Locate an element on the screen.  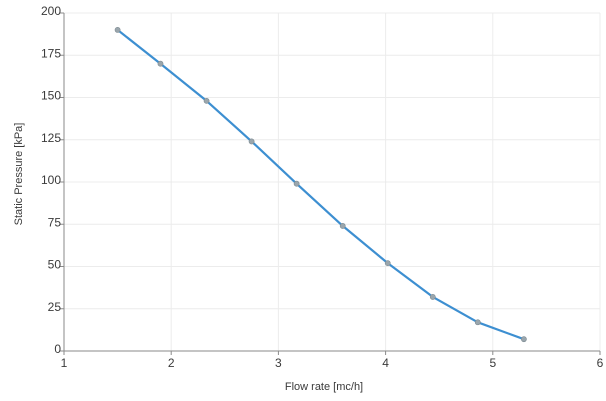
x-tick-label: 2 is located at coordinates (171, 363).